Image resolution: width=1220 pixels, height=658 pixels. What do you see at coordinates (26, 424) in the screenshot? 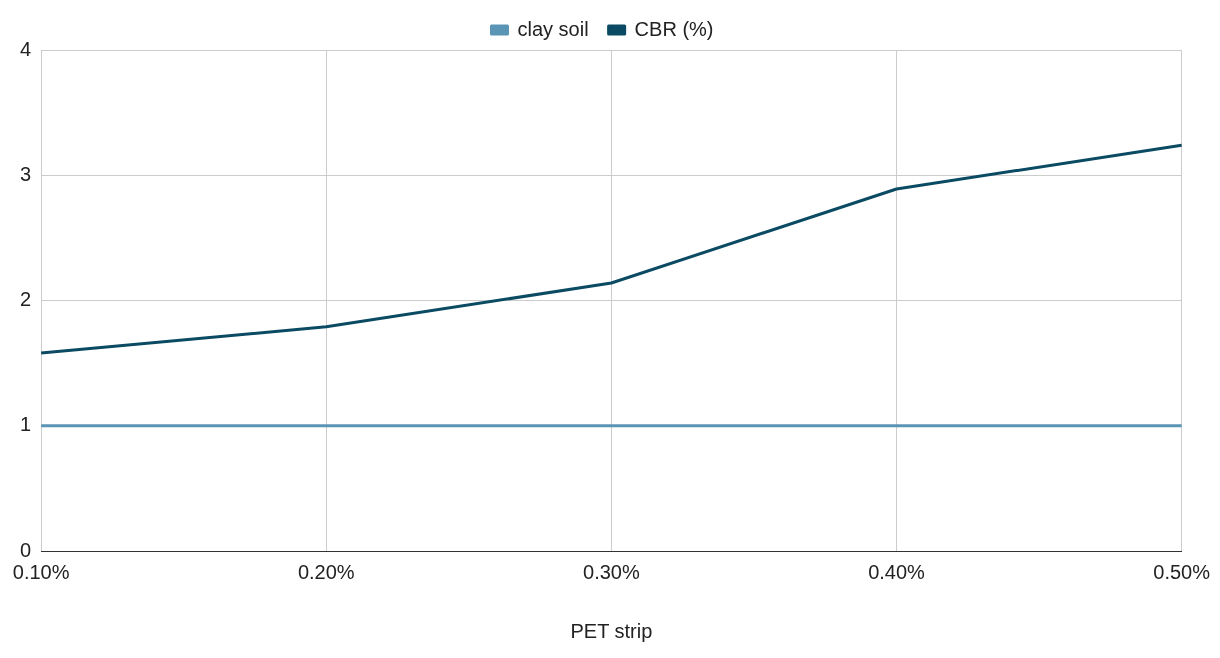
I see `y-tick-label: 1` at bounding box center [26, 424].